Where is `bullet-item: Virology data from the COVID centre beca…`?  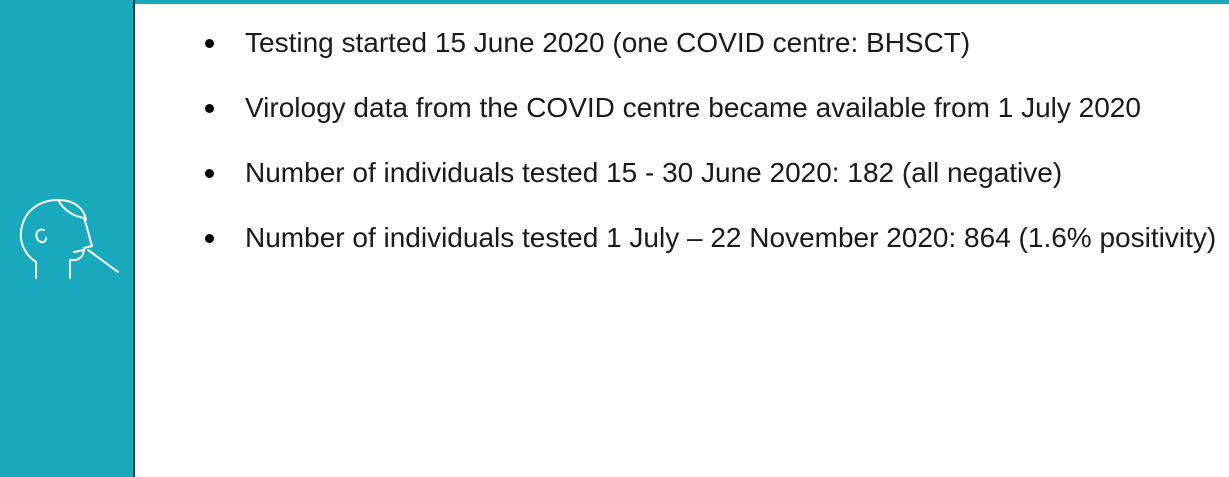
bullet-item: Virology data from the COVID centre beca… is located at coordinates (716, 108).